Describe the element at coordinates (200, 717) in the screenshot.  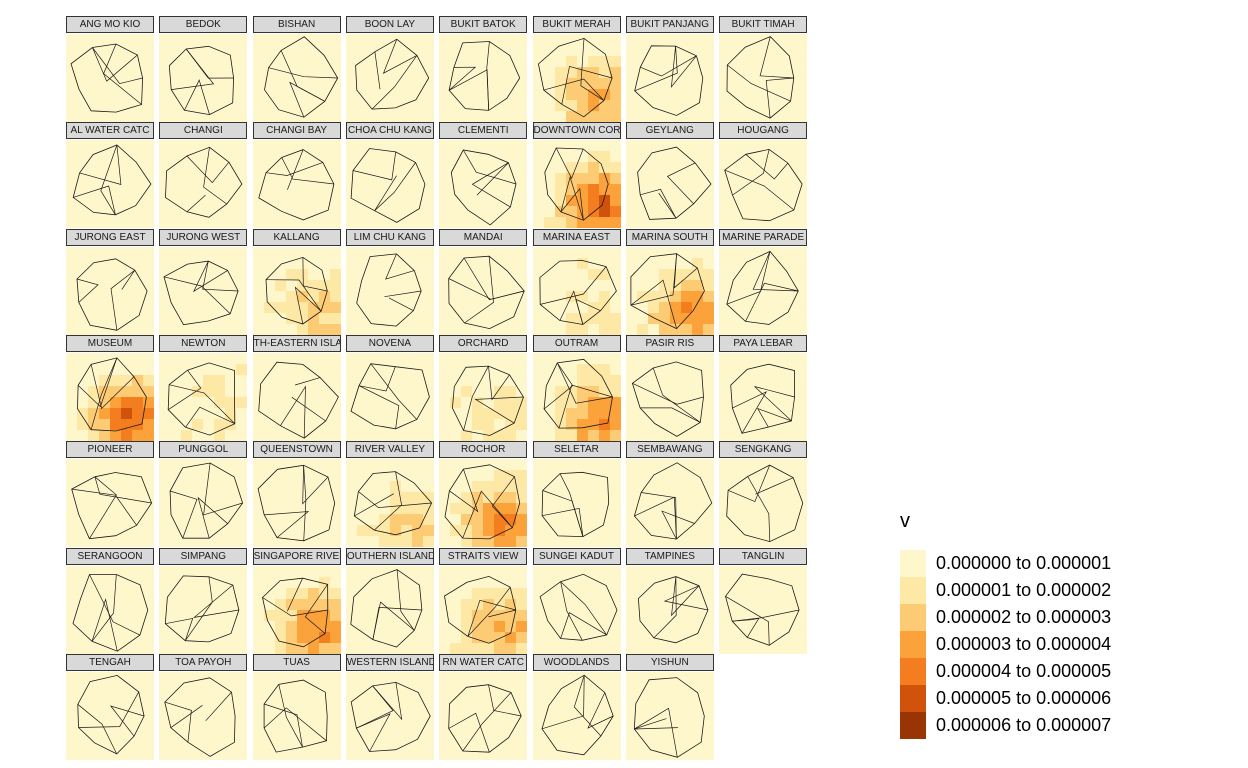
I see `area-boundary` at that location.